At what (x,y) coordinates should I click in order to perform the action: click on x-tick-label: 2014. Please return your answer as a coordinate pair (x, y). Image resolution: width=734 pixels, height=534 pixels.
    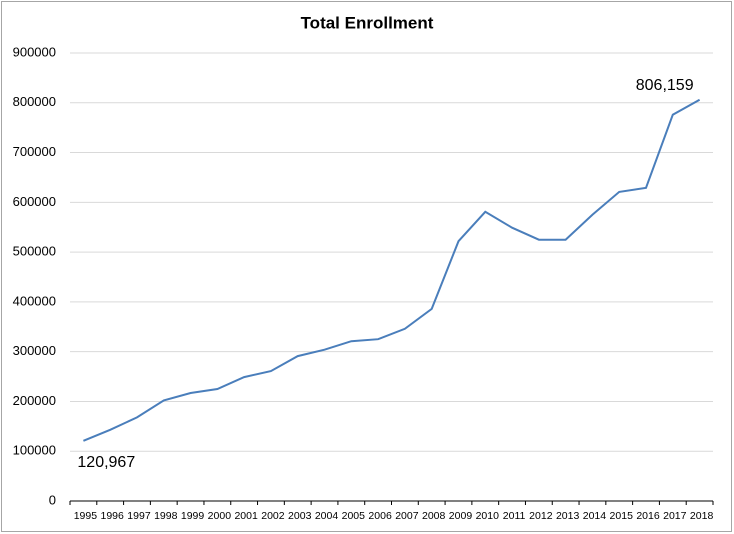
    Looking at the image, I should click on (595, 516).